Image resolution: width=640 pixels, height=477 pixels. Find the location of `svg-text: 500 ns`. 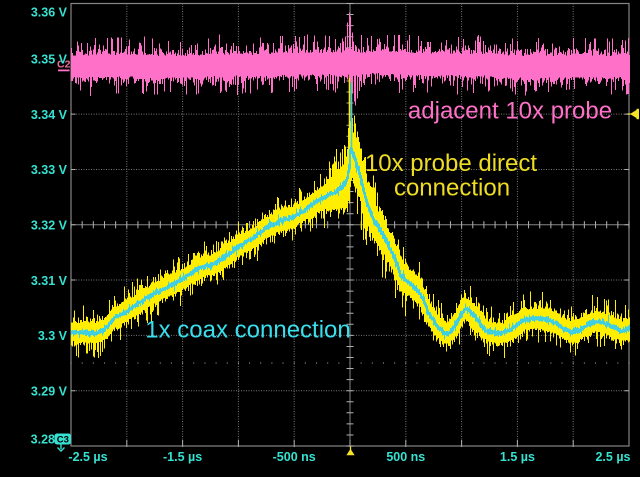

svg-text: 500 ns is located at coordinates (405, 457).